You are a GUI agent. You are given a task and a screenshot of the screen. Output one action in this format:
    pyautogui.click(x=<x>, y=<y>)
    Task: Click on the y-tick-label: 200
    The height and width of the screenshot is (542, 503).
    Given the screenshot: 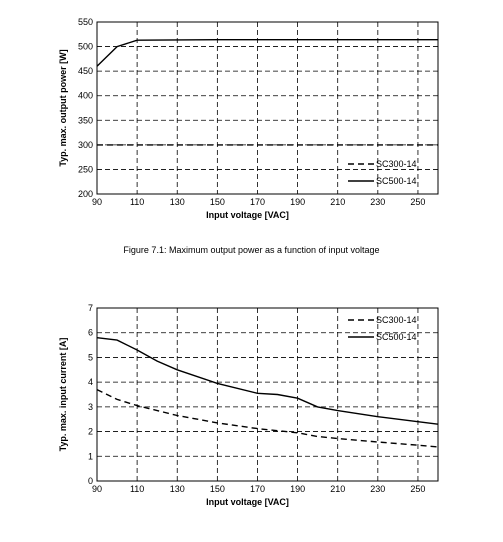 What is the action you would take?
    pyautogui.click(x=85, y=194)
    